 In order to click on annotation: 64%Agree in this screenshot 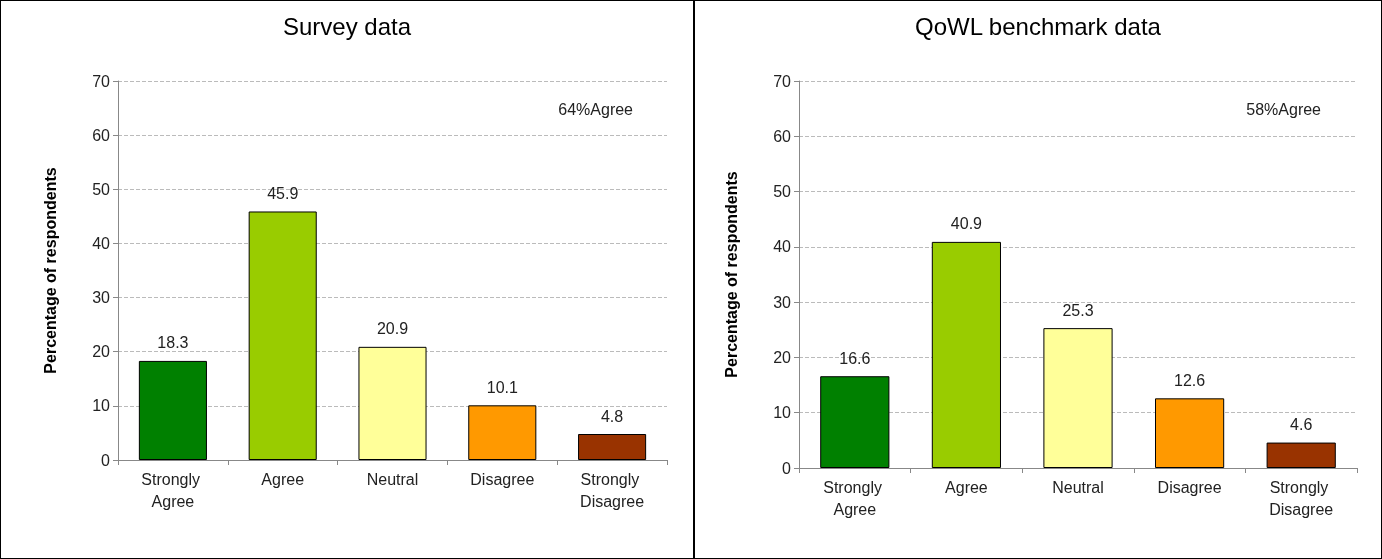, I will do `click(596, 109)`.